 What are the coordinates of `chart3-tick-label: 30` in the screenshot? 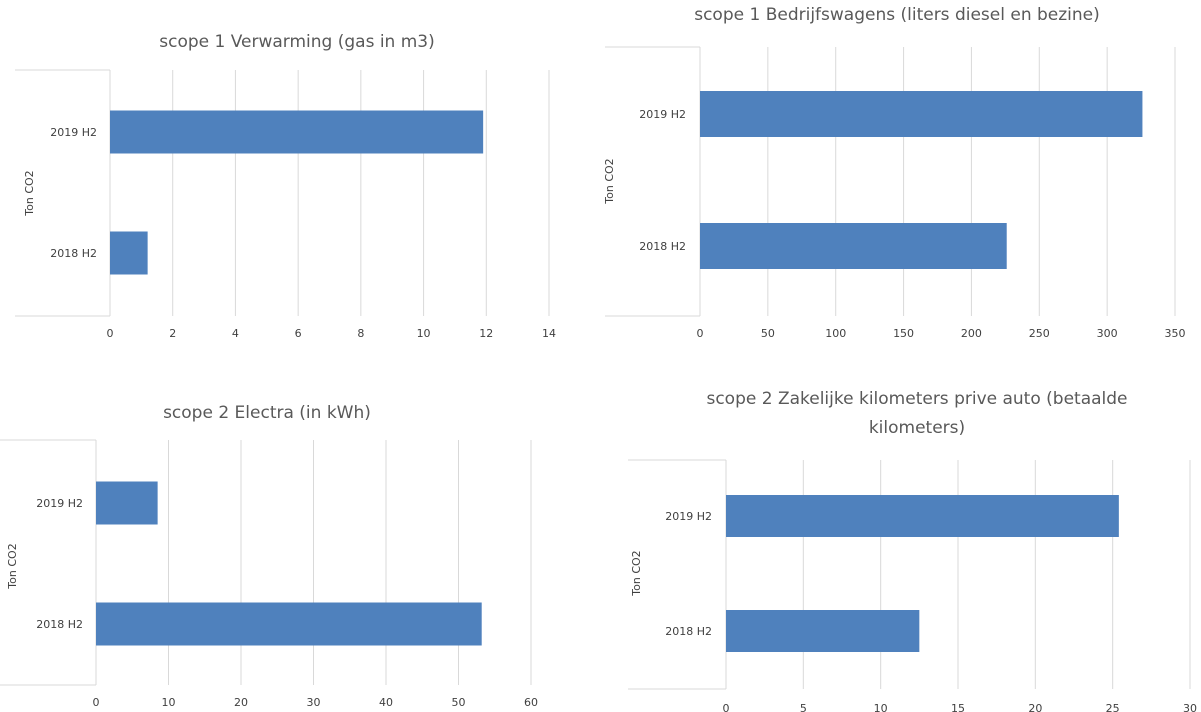 It's located at (314, 702).